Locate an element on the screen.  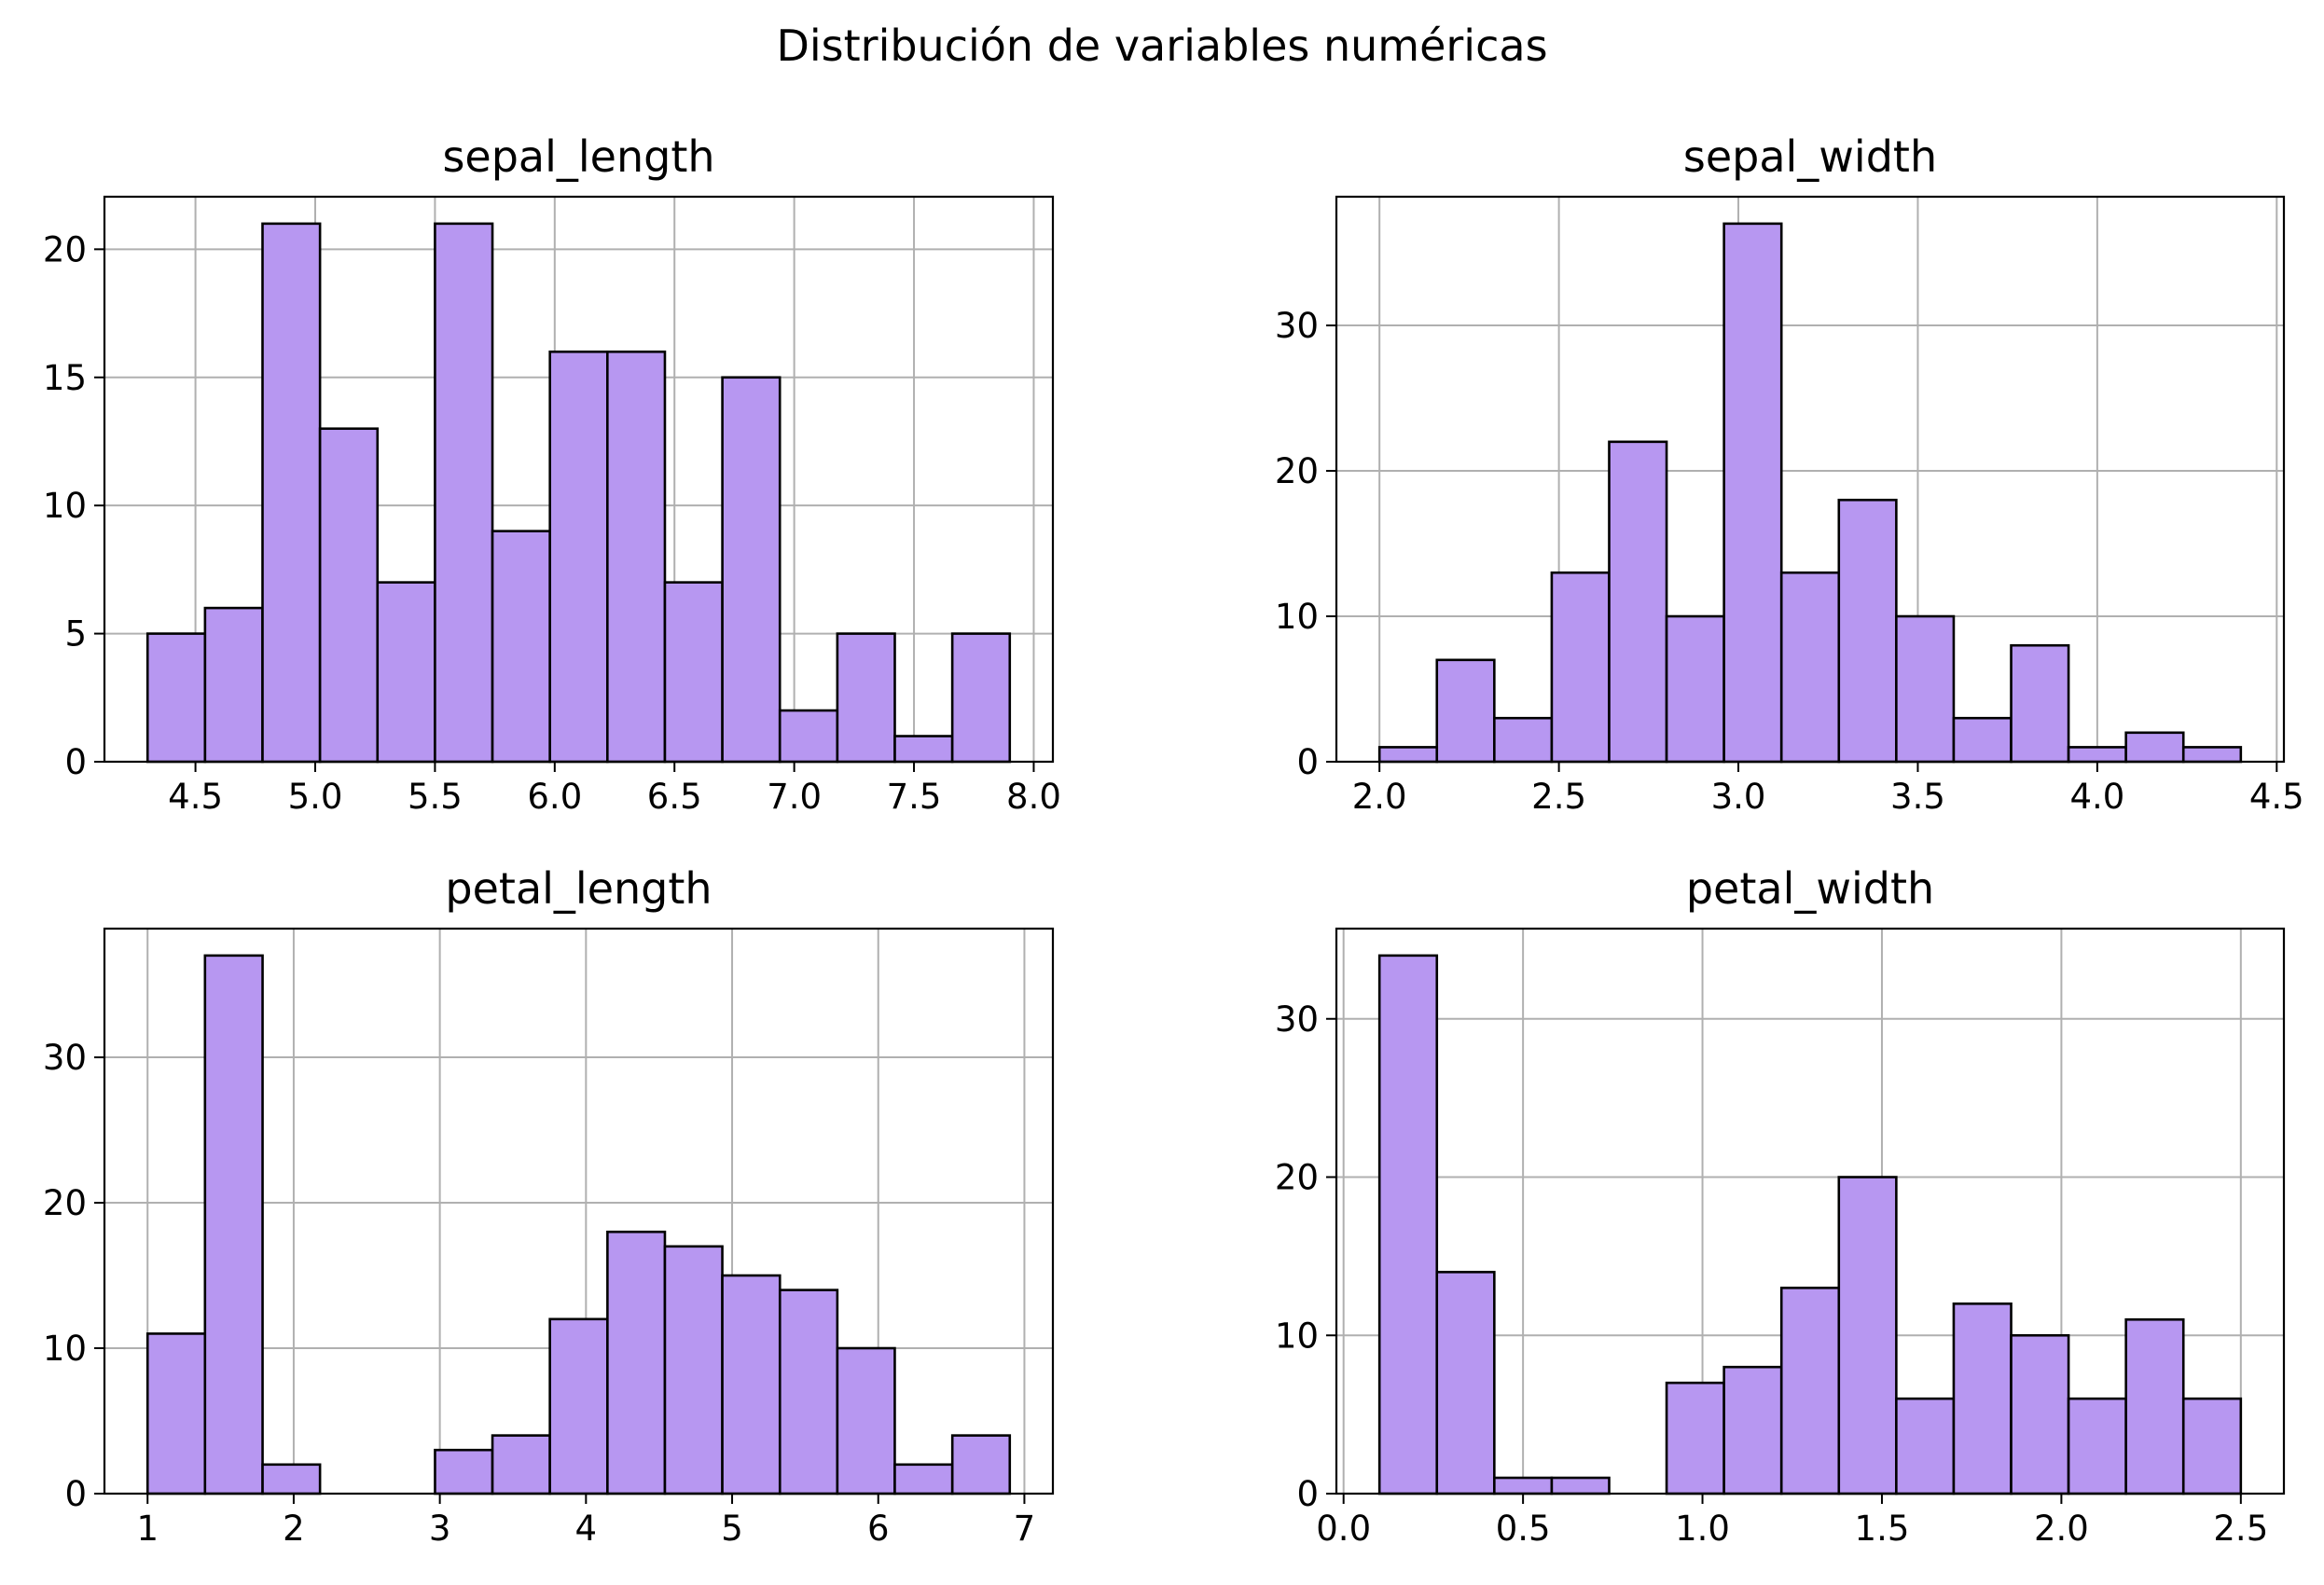
x-tick-label: 1.5 is located at coordinates (1882, 1529).